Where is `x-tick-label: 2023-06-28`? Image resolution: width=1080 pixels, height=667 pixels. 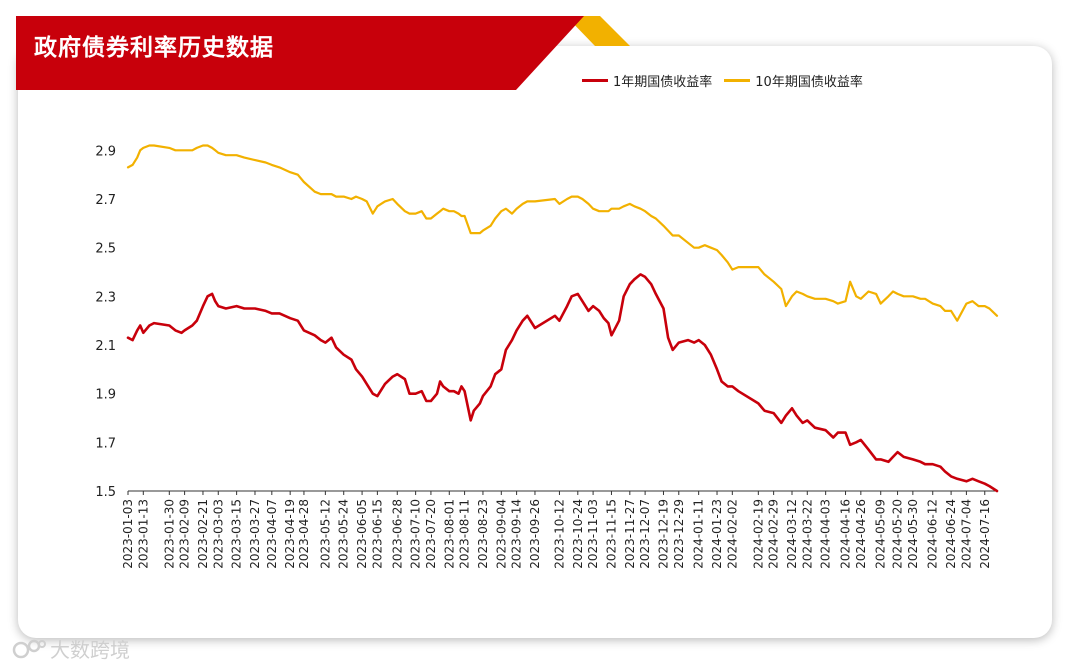
x-tick-label: 2023-06-28 is located at coordinates (397, 534).